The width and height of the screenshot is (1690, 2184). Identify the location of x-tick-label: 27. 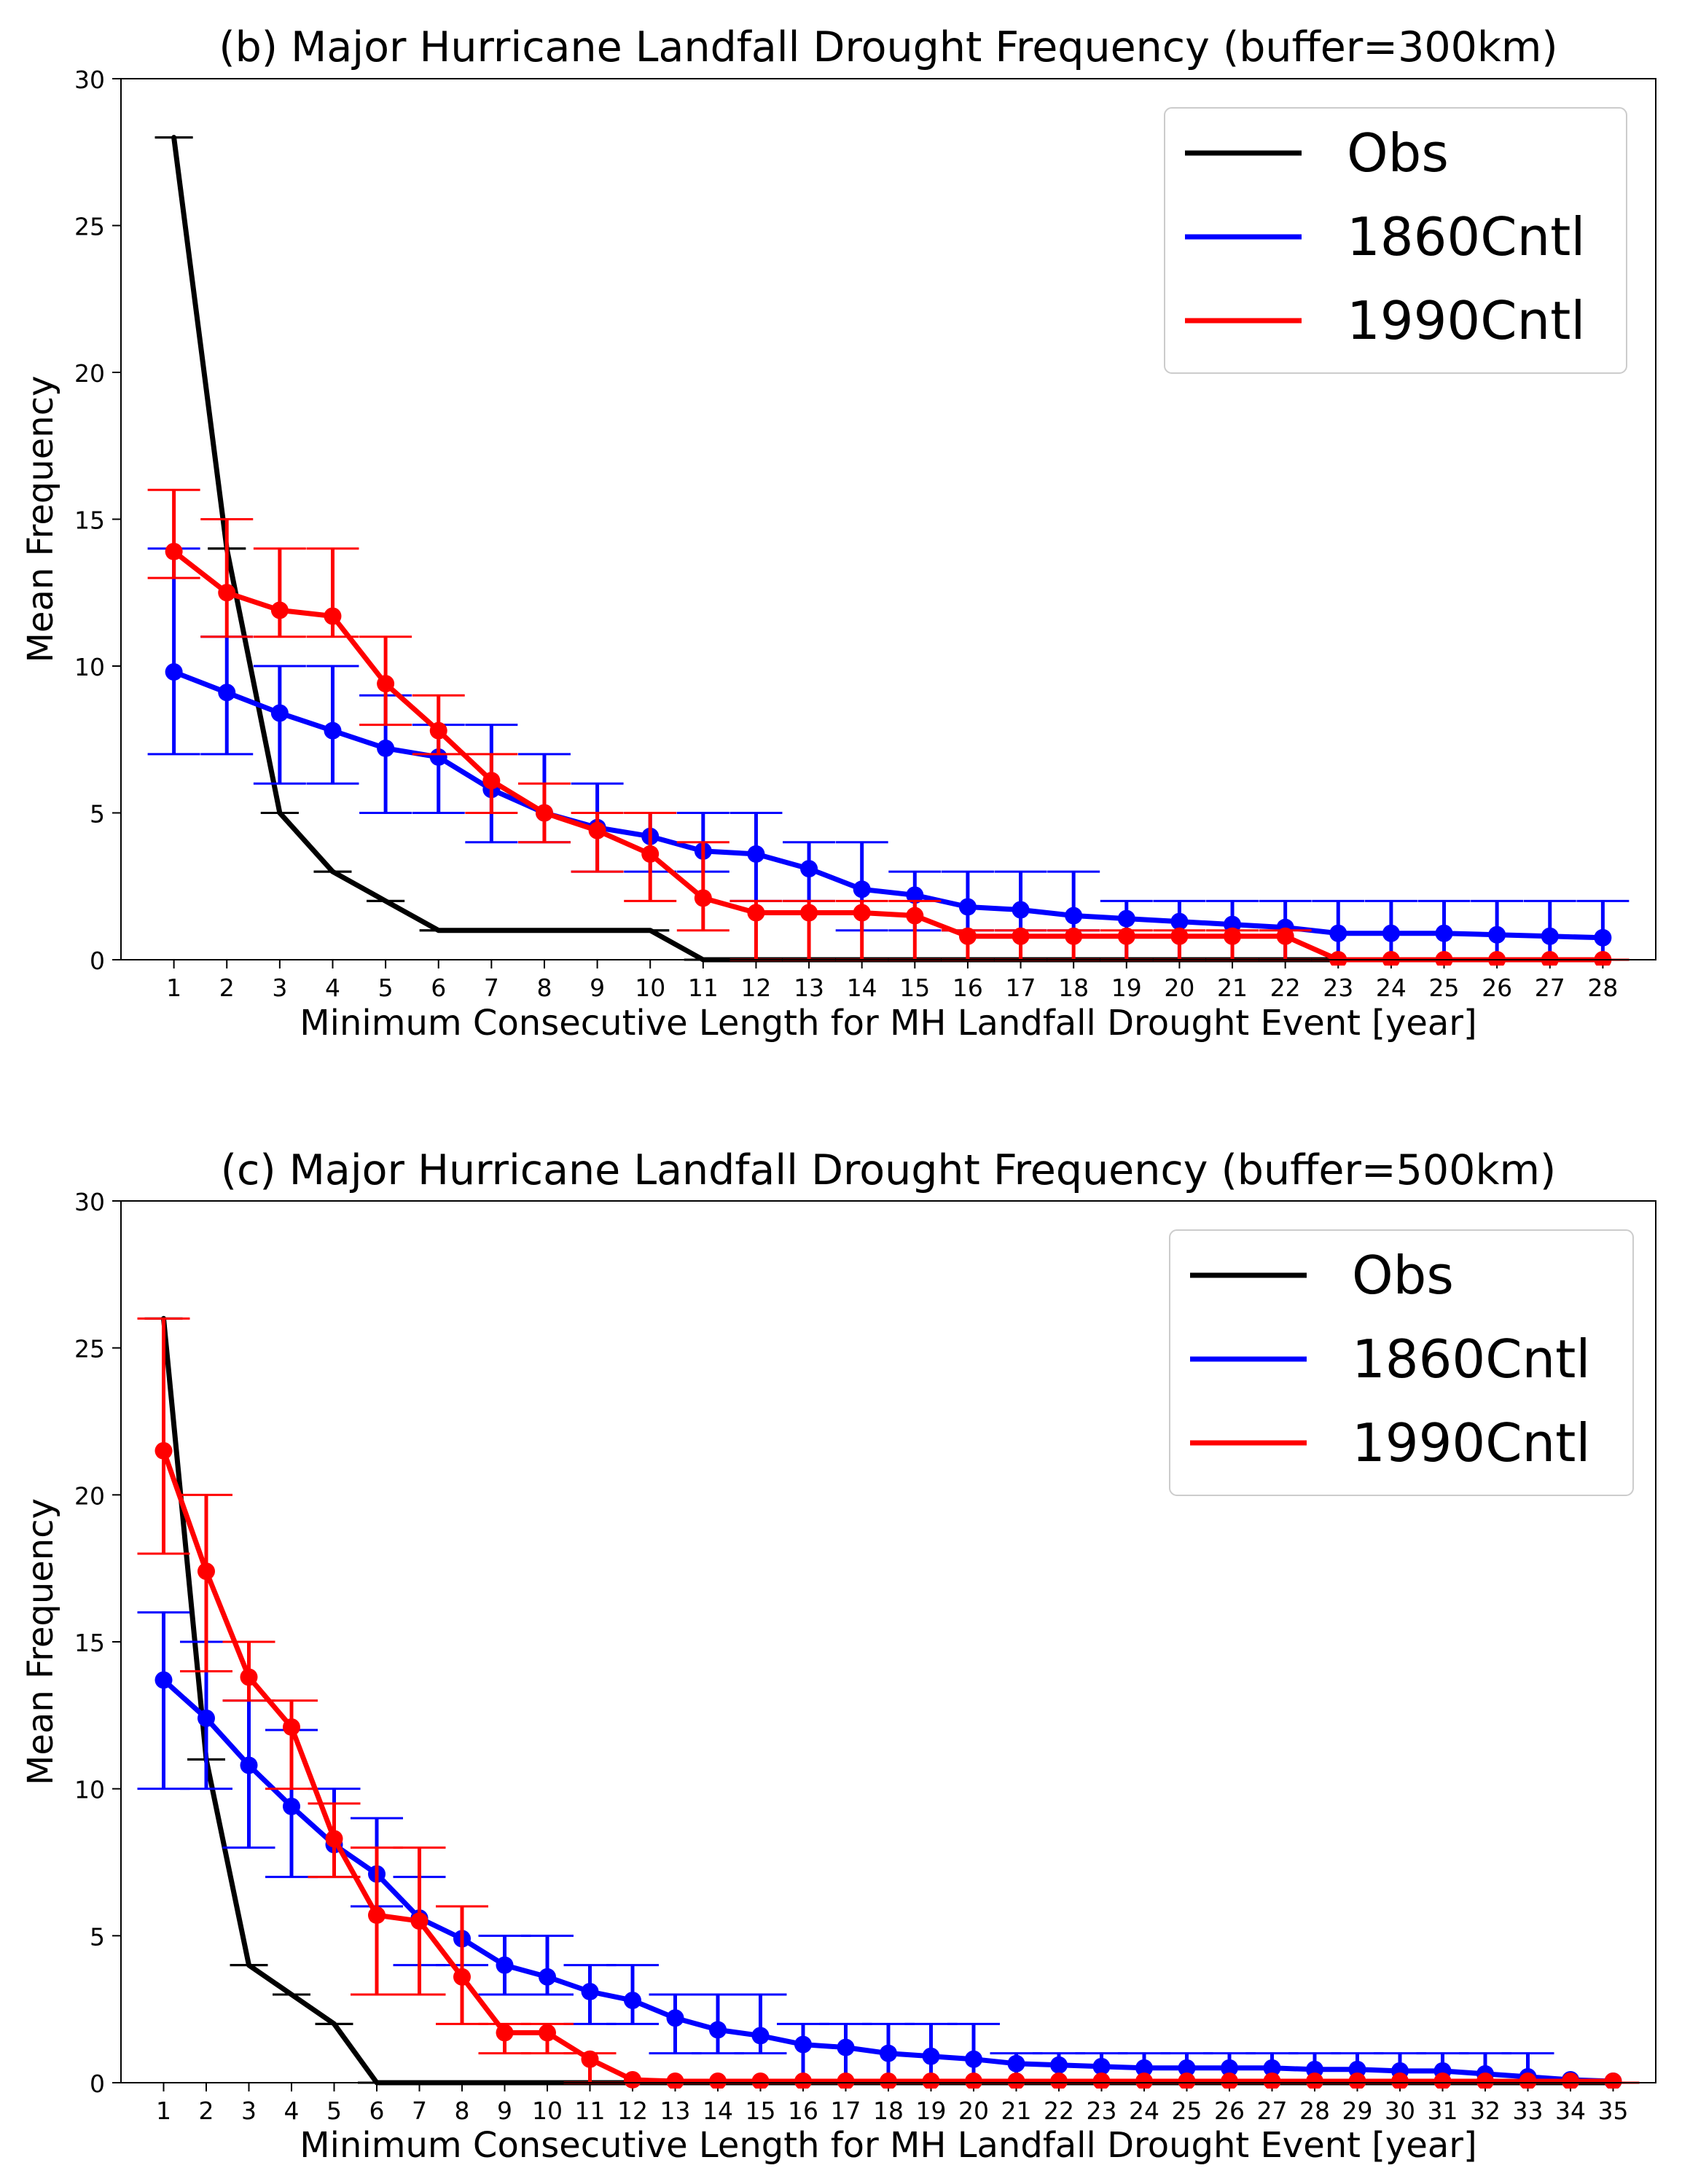
(1550, 988).